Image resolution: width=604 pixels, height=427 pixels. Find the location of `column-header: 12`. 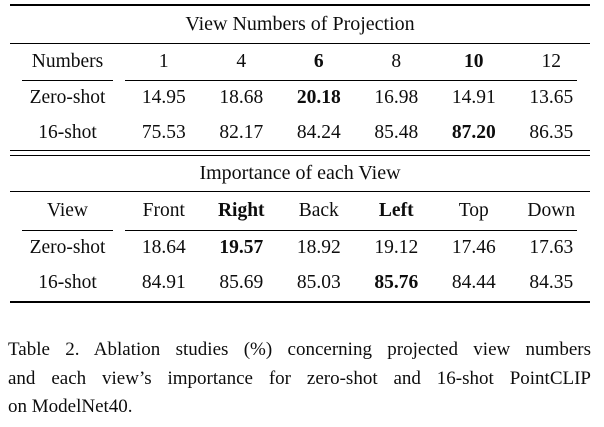

column-header: 12 is located at coordinates (551, 61).